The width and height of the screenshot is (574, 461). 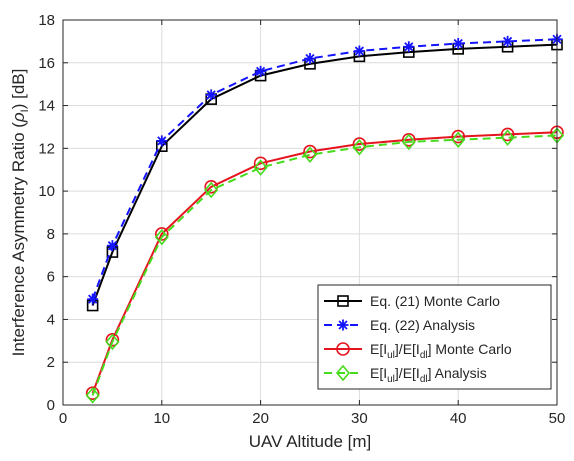 What do you see at coordinates (470, 349) in the screenshot?
I see `legend-label-part: ] Monte Carlo` at bounding box center [470, 349].